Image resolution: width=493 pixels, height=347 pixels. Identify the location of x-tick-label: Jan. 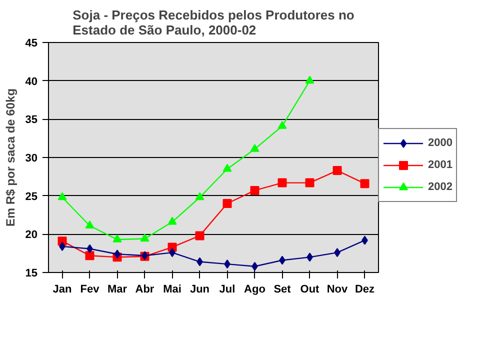
(62, 290).